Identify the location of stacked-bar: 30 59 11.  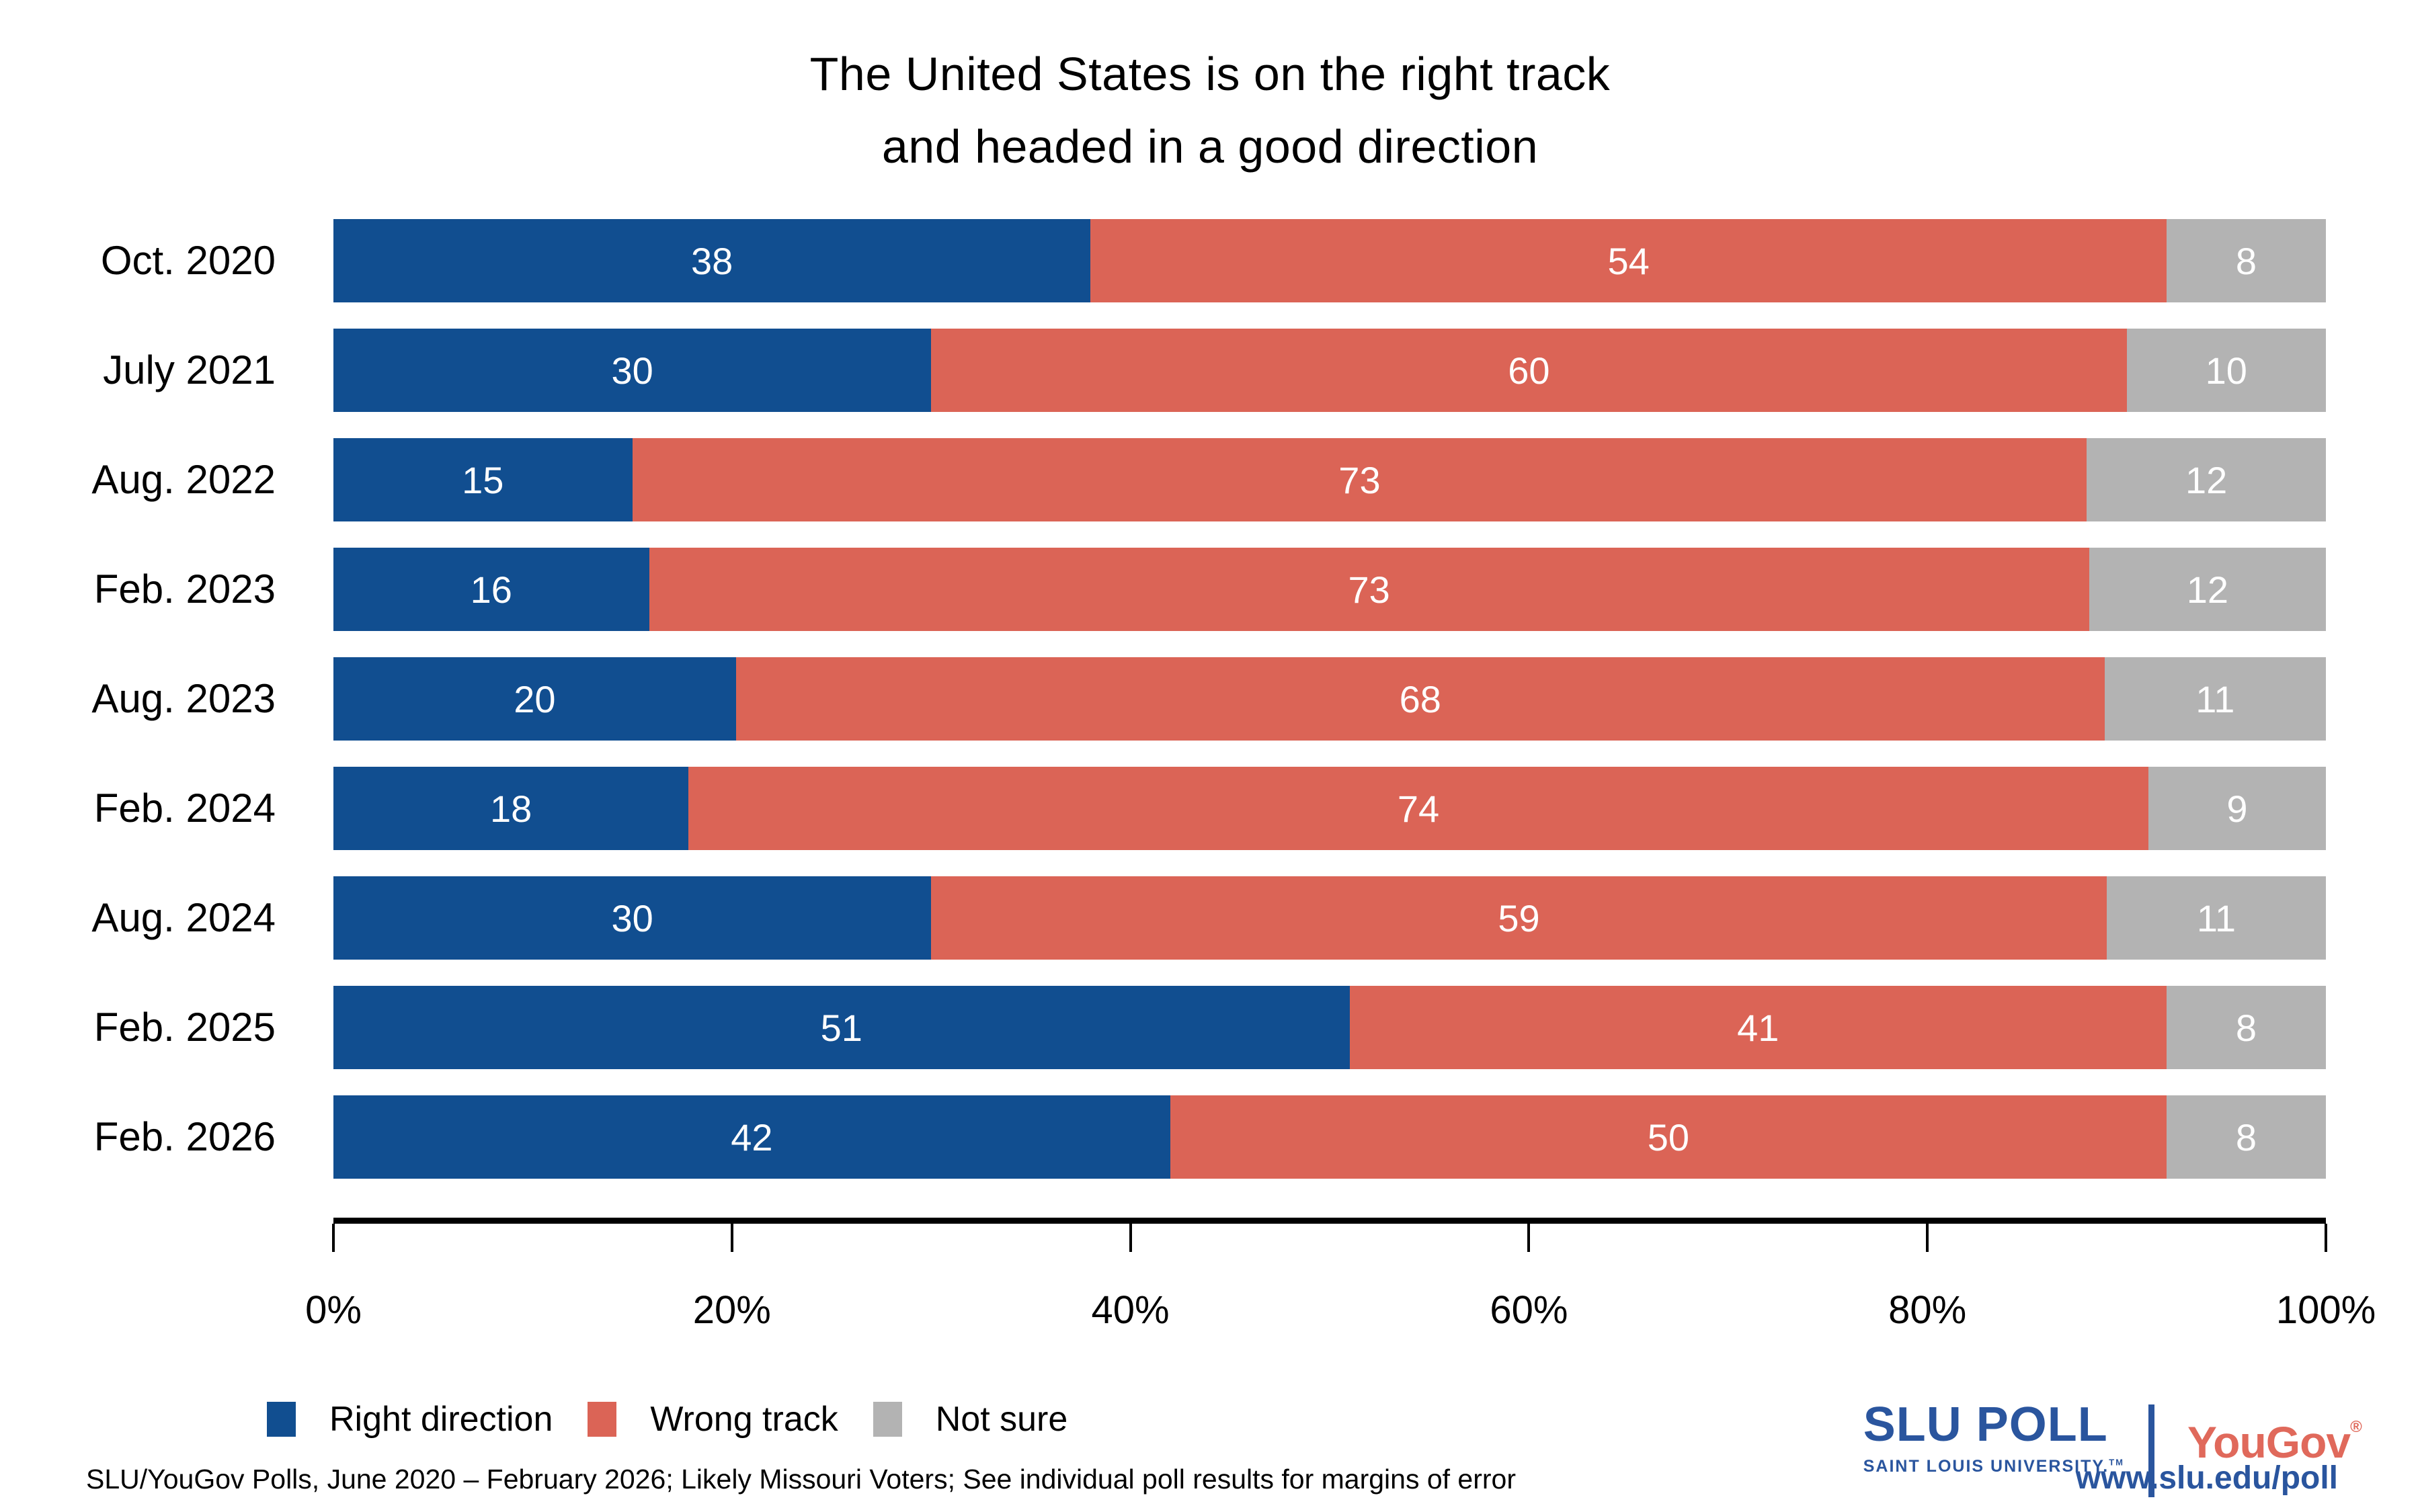
(1329, 918).